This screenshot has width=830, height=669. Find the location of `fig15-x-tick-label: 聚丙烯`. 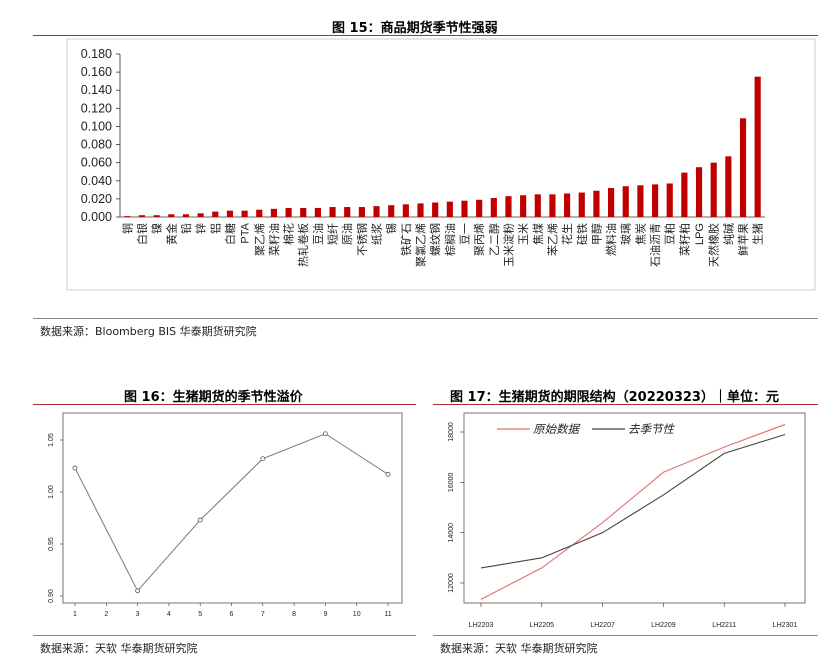

fig15-x-tick-label: 聚丙烯 is located at coordinates (479, 239).